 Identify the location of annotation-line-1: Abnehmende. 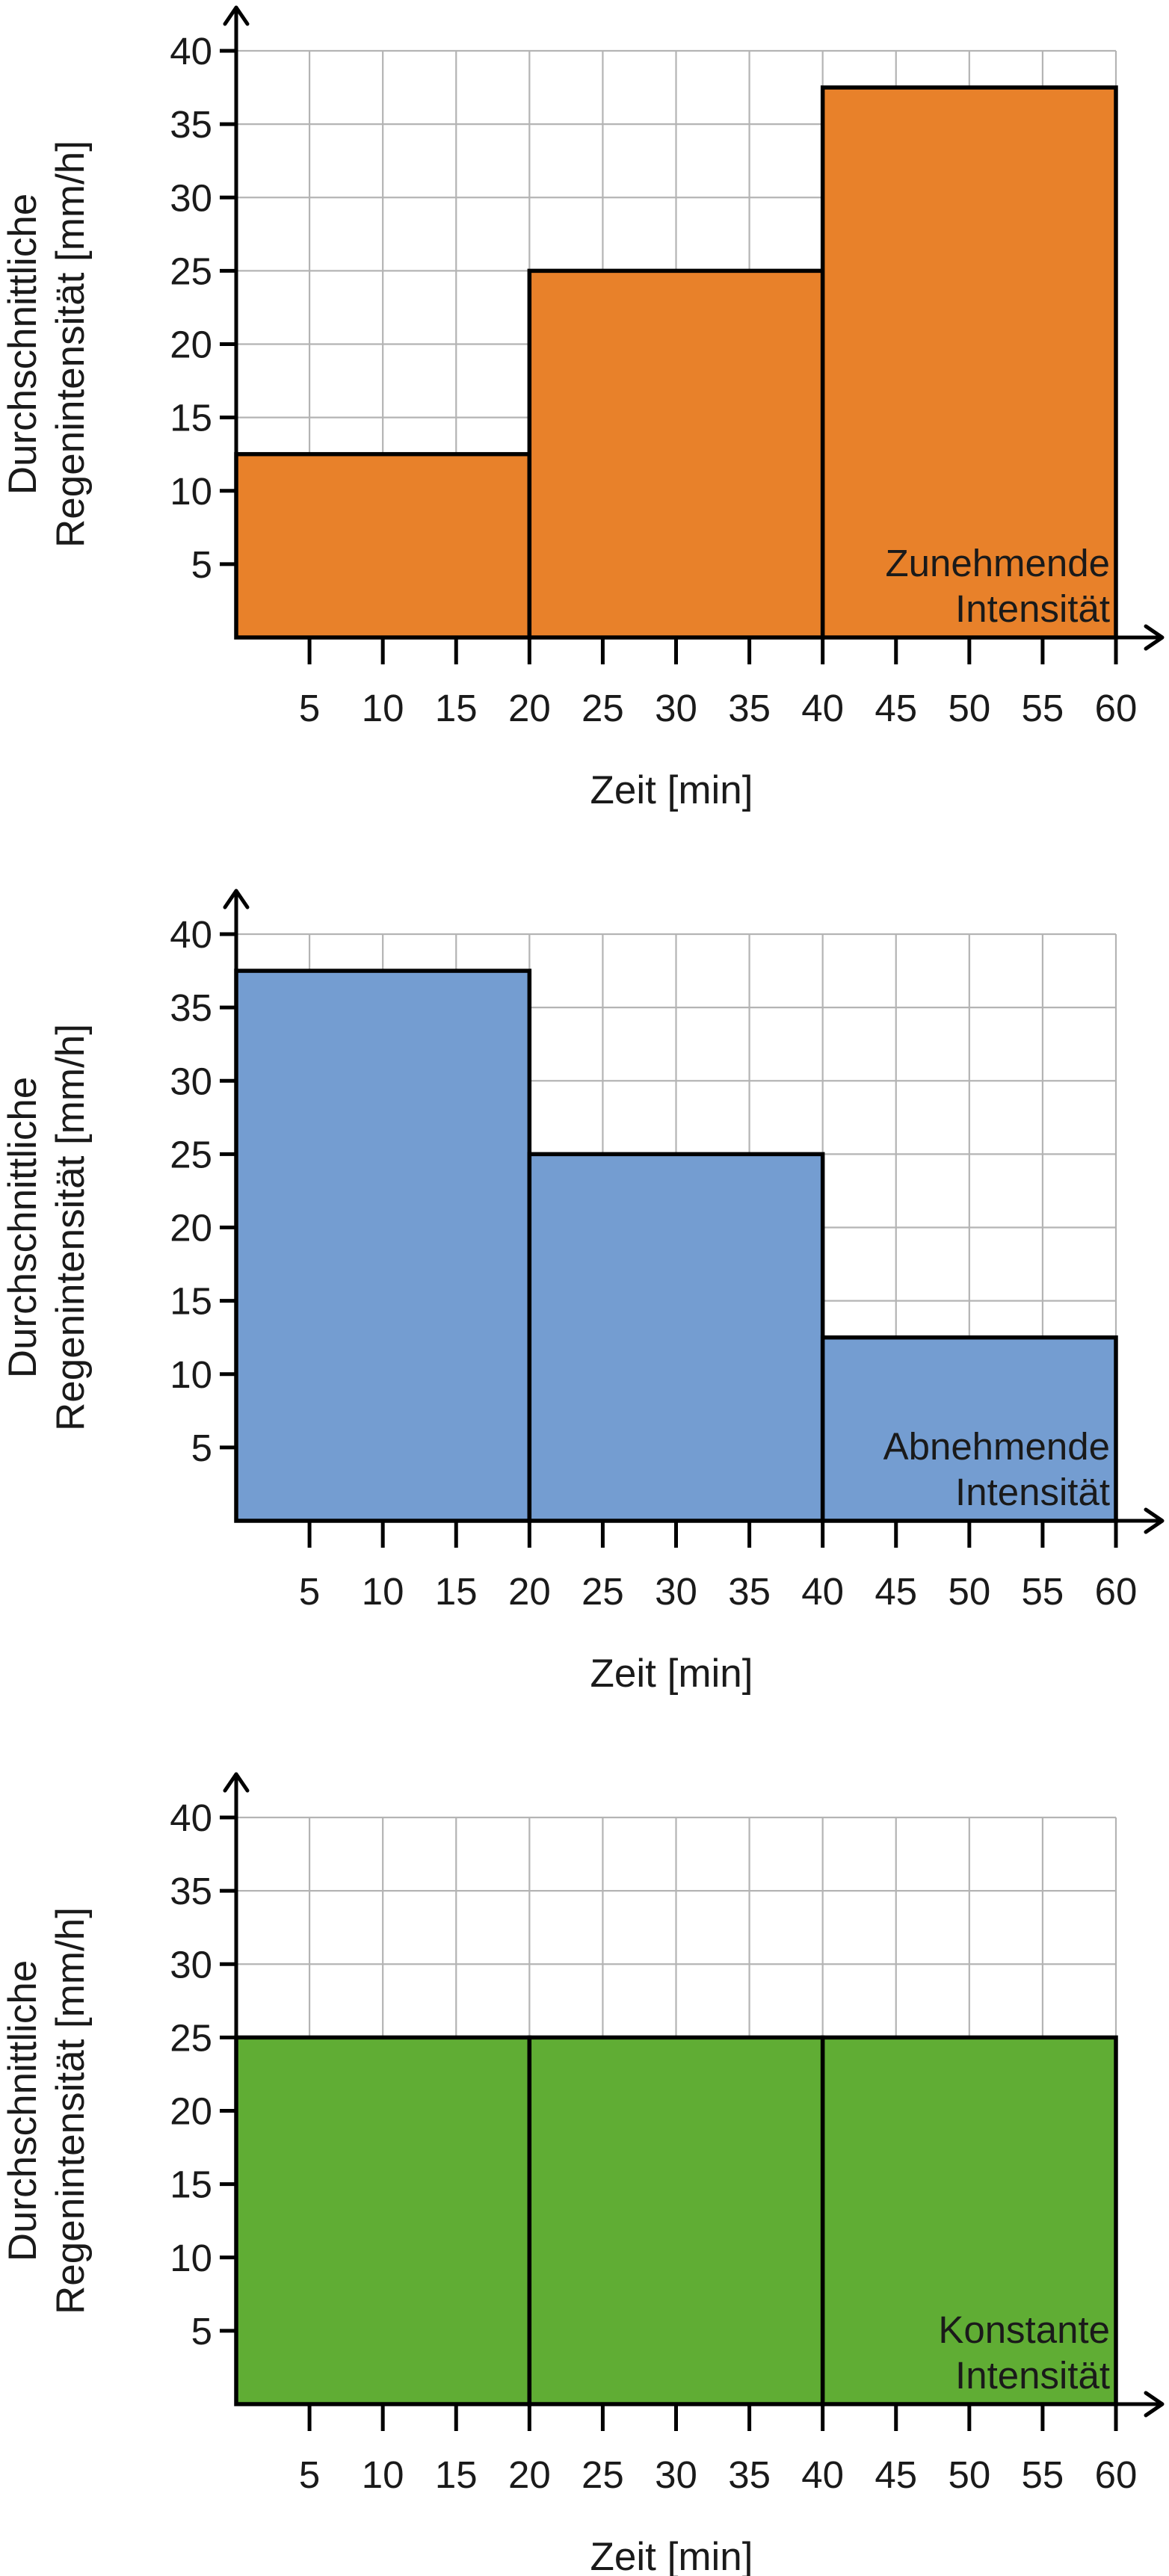
(996, 1446).